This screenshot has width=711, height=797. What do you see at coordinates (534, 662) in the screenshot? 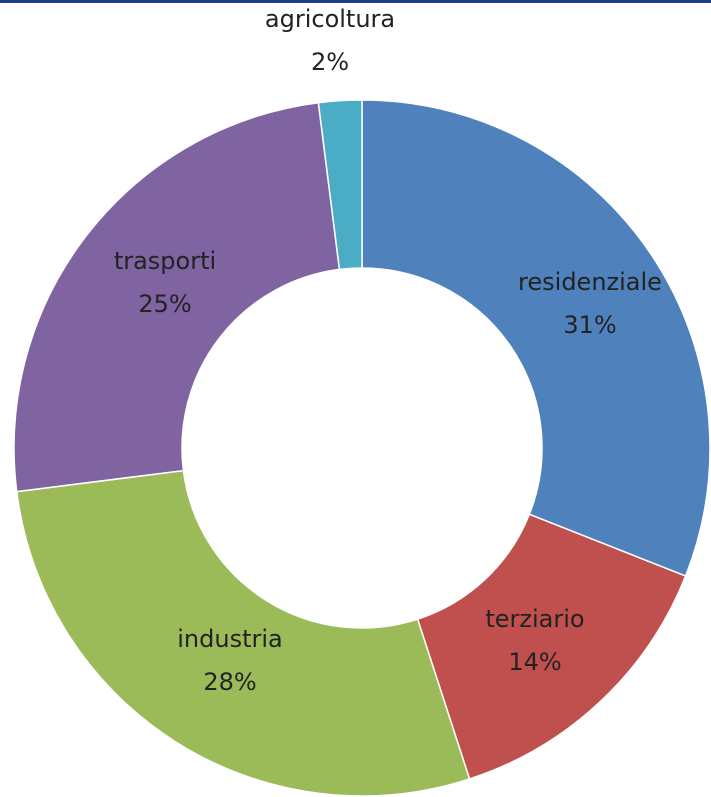
I see `value-label: 14%` at bounding box center [534, 662].